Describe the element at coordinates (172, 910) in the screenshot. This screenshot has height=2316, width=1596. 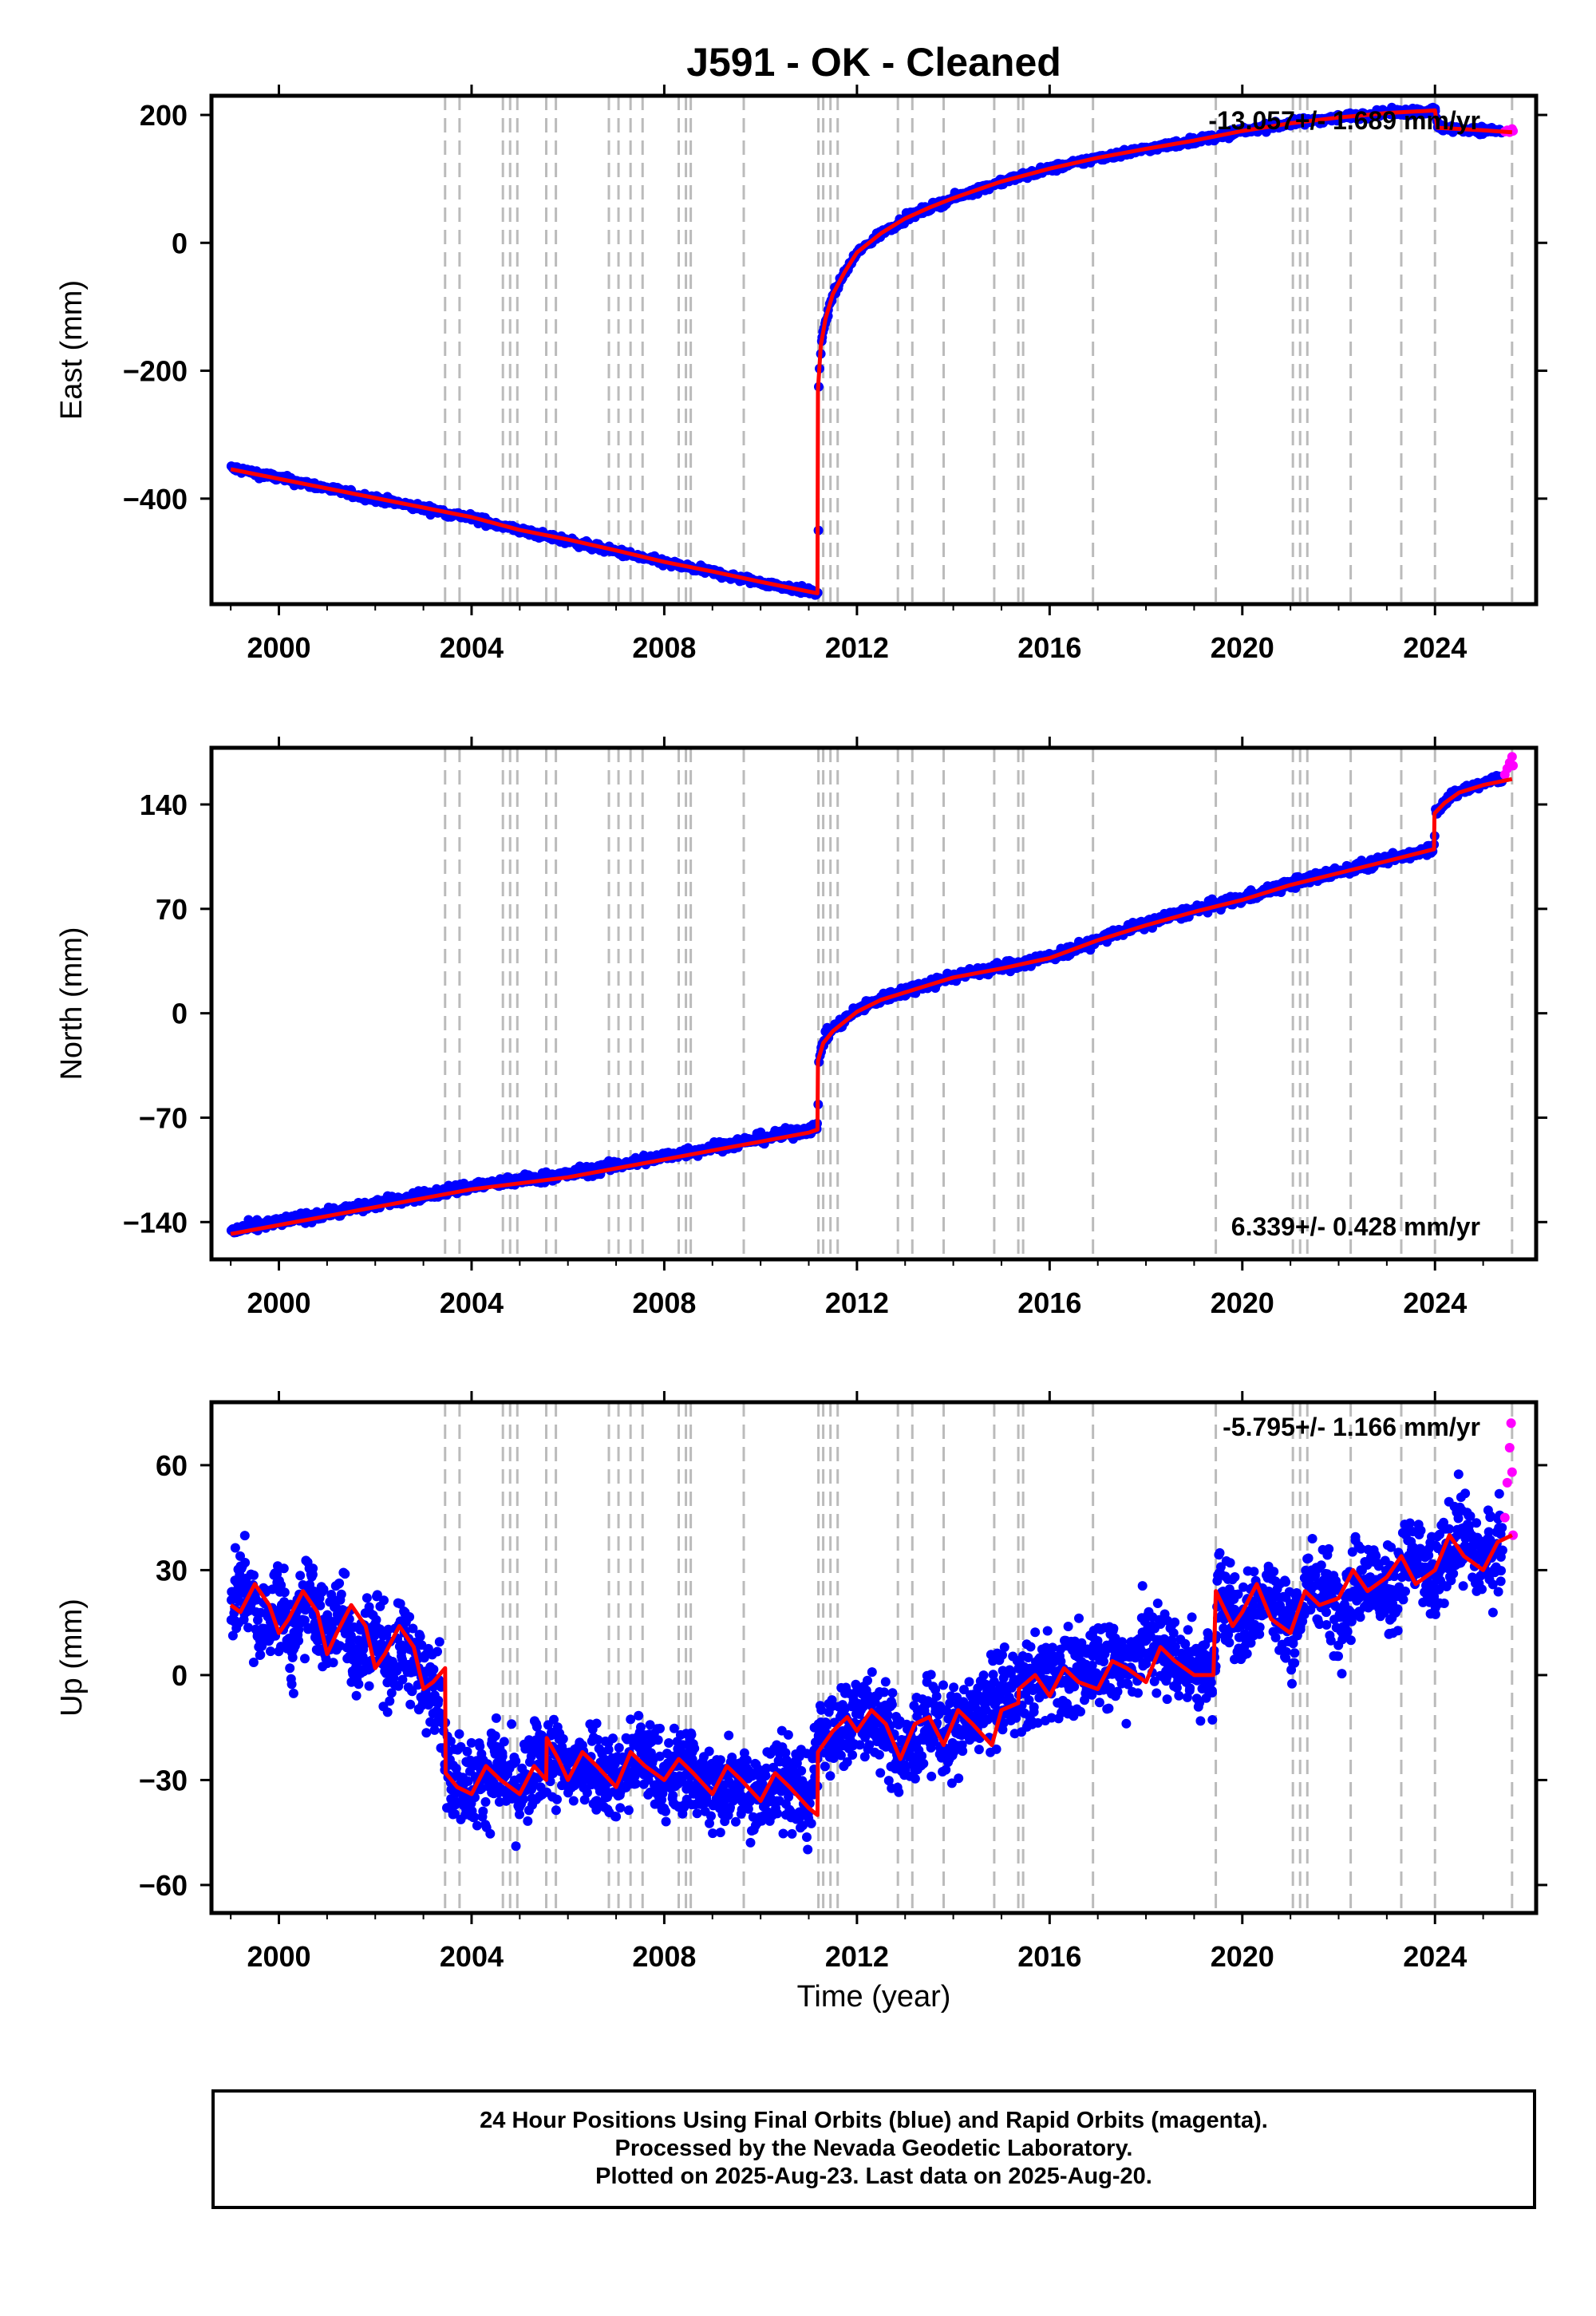
I see `y-tick-label: 70` at that location.